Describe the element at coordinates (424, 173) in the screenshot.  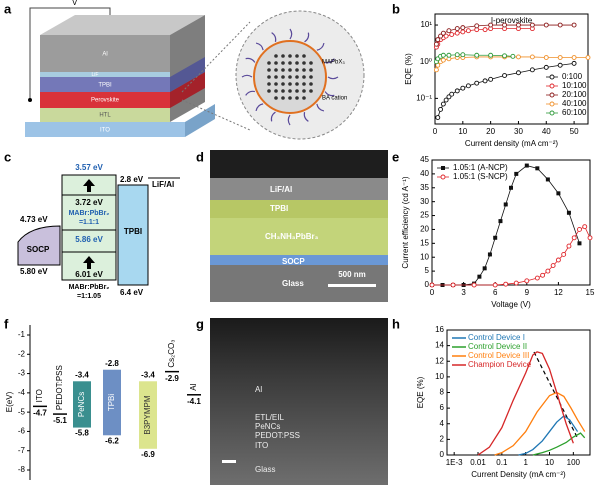
I see `y-tick-label: 40` at that location.